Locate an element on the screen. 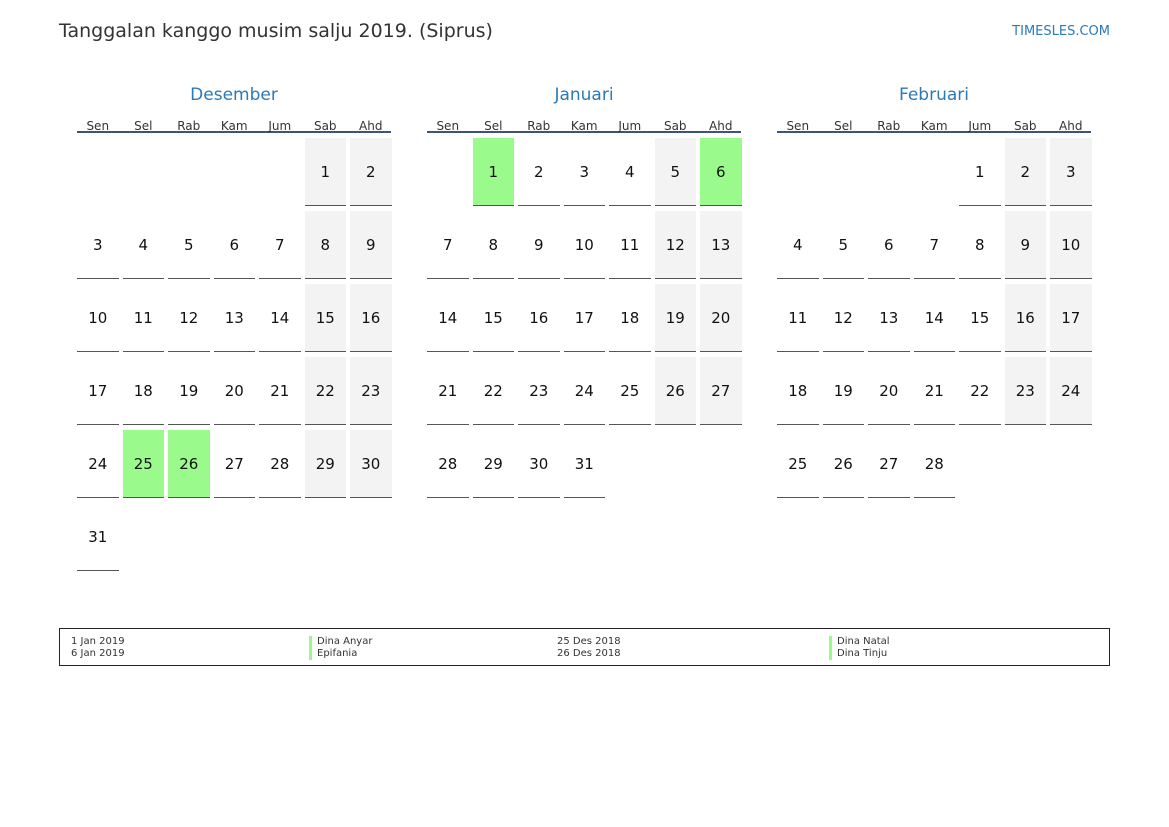  day-cell: 6 is located at coordinates (234, 245).